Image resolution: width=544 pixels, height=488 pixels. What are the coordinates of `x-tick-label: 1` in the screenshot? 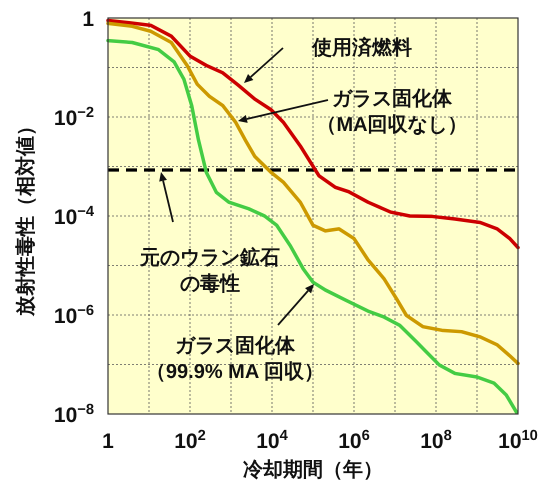 It's located at (108, 441).